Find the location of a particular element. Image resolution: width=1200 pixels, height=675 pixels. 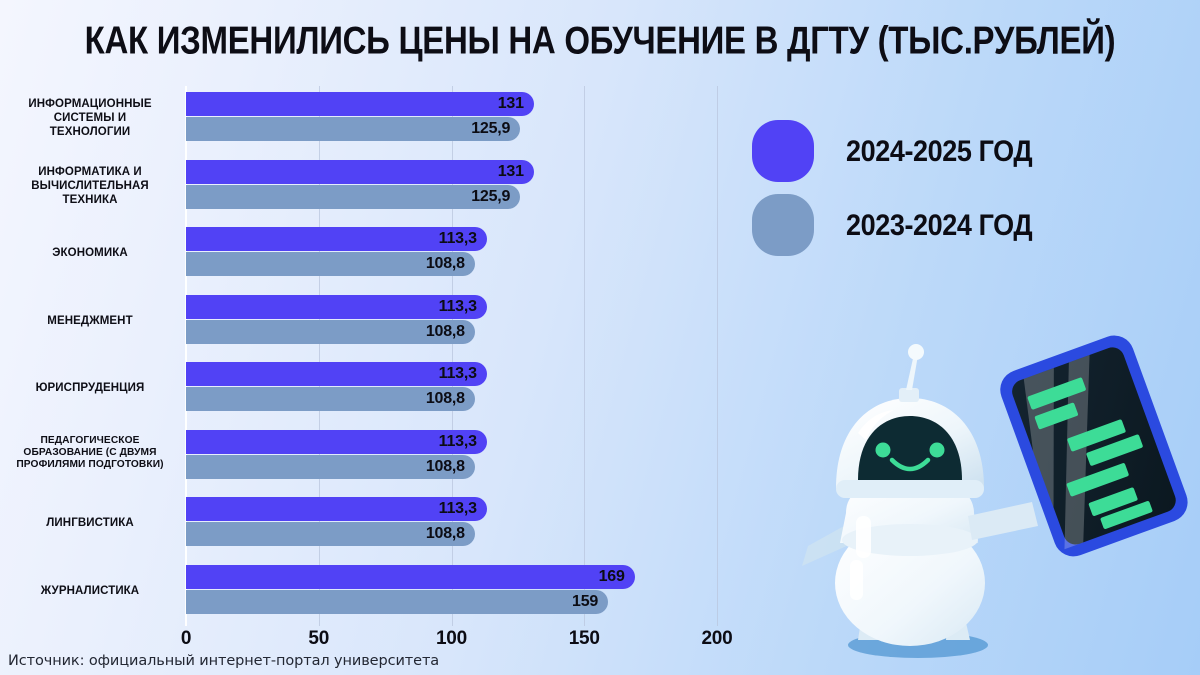

x-axis-tick-200: 200 is located at coordinates (717, 638).